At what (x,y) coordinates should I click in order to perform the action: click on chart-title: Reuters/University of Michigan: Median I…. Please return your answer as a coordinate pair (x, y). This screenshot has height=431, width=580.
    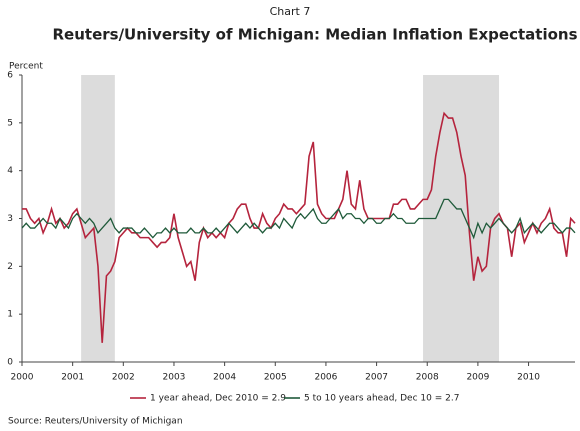
    Looking at the image, I should click on (315, 35).